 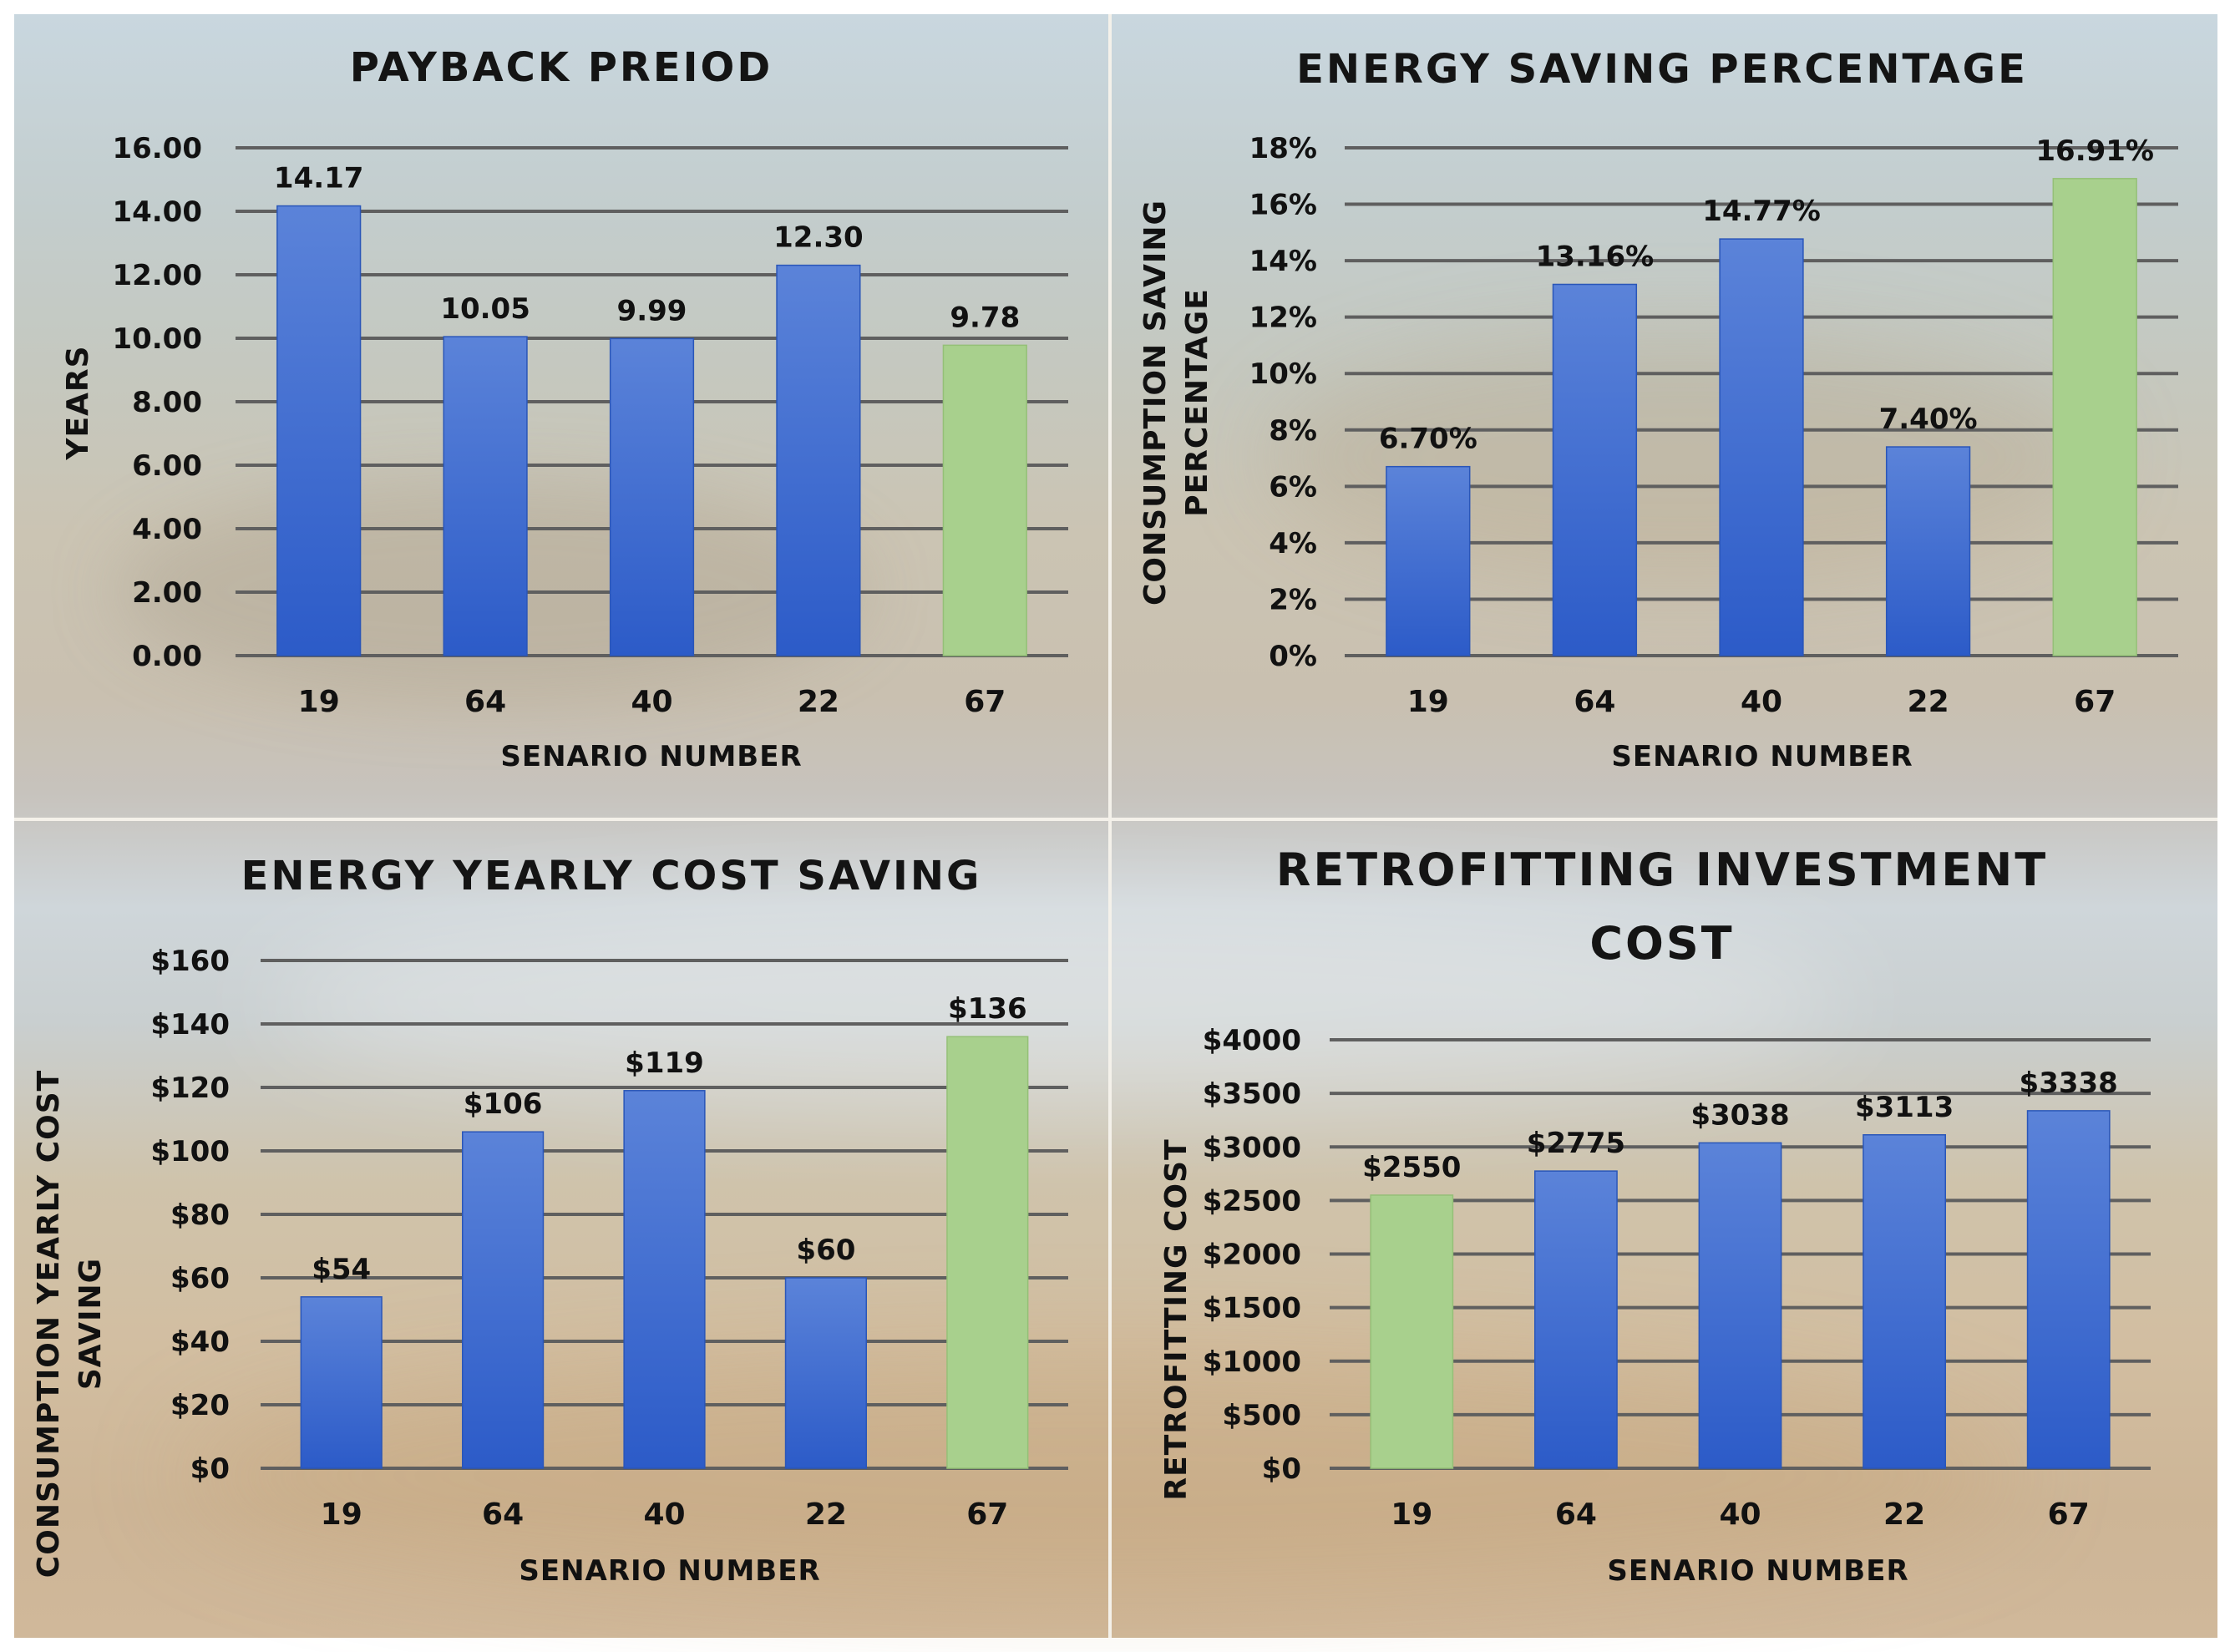 I want to click on y-axis-label: SAVING, so click(x=90, y=1324).